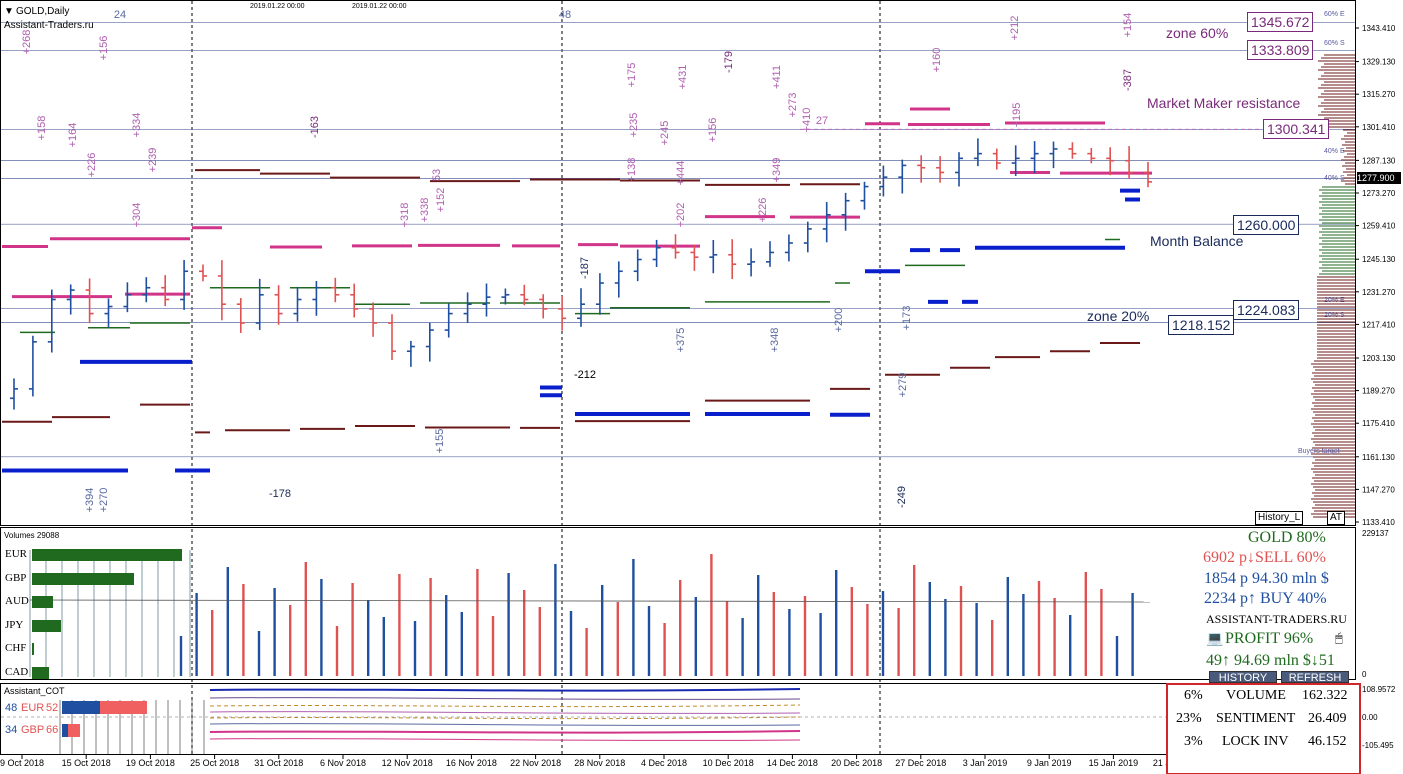 The image size is (1403, 774). What do you see at coordinates (1256, 695) in the screenshot?
I see `volume-name: VOLUME` at bounding box center [1256, 695].